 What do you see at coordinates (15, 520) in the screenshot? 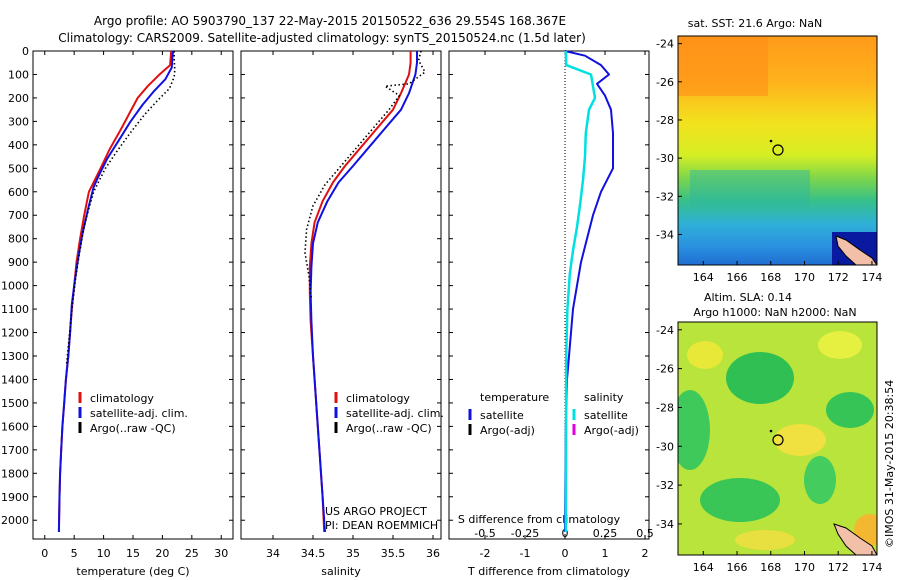
I see `y-tick-label: 2000` at bounding box center [15, 520].